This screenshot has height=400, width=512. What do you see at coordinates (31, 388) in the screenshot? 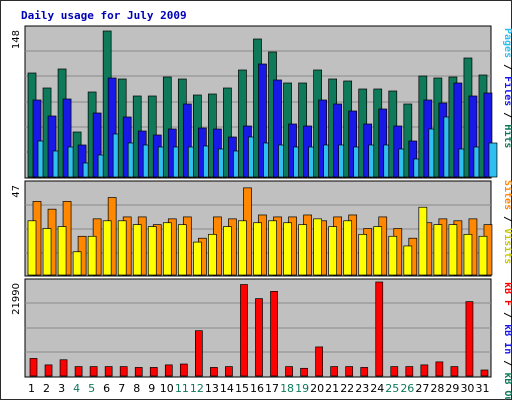
I see `x-tick-label: 1` at bounding box center [31, 388].